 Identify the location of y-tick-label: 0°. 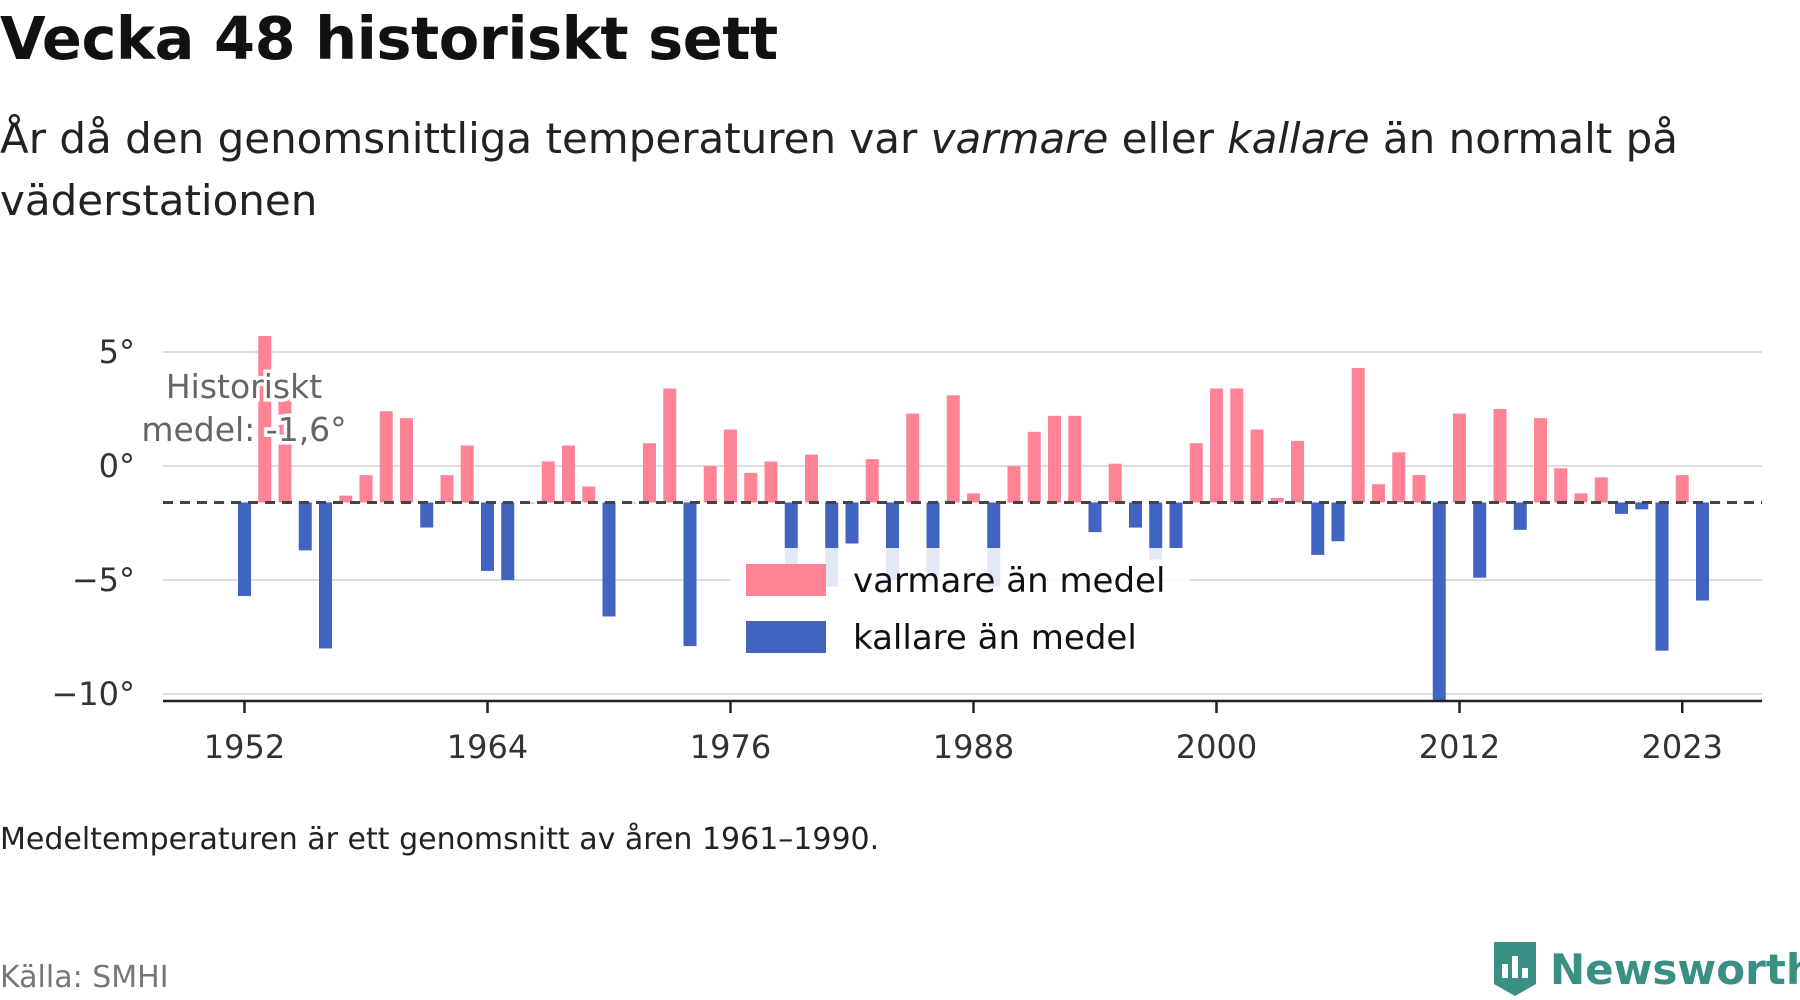
(117, 466).